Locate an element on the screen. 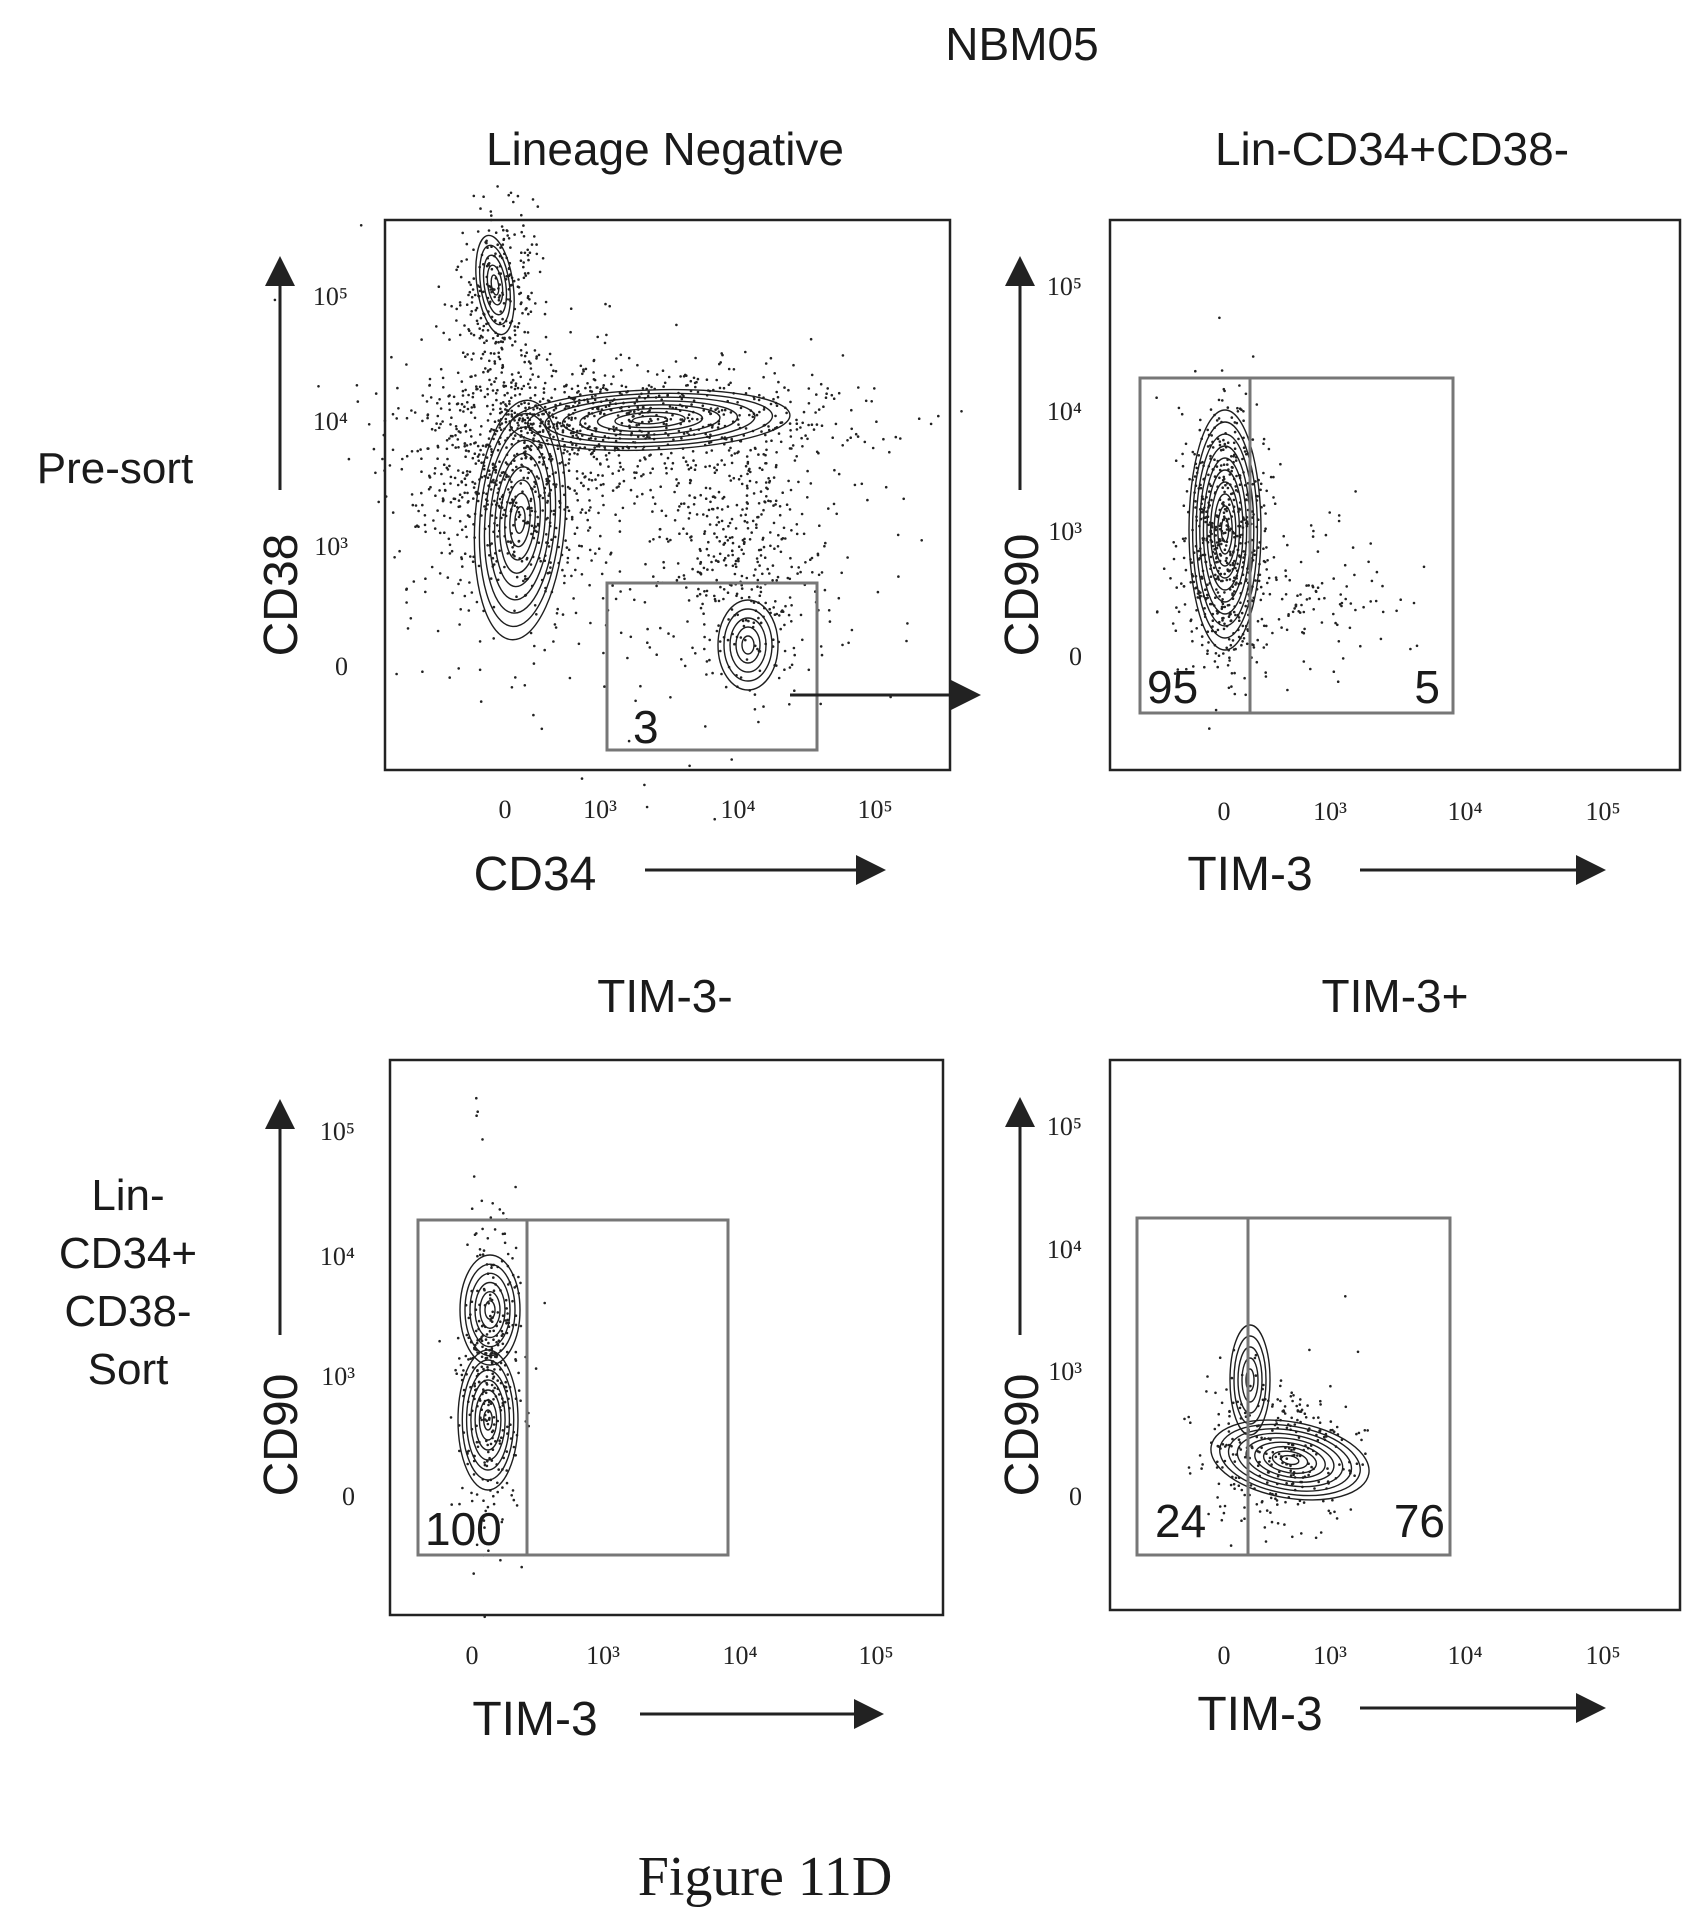  x-axis-label: TIM-3 is located at coordinates (1249, 874).